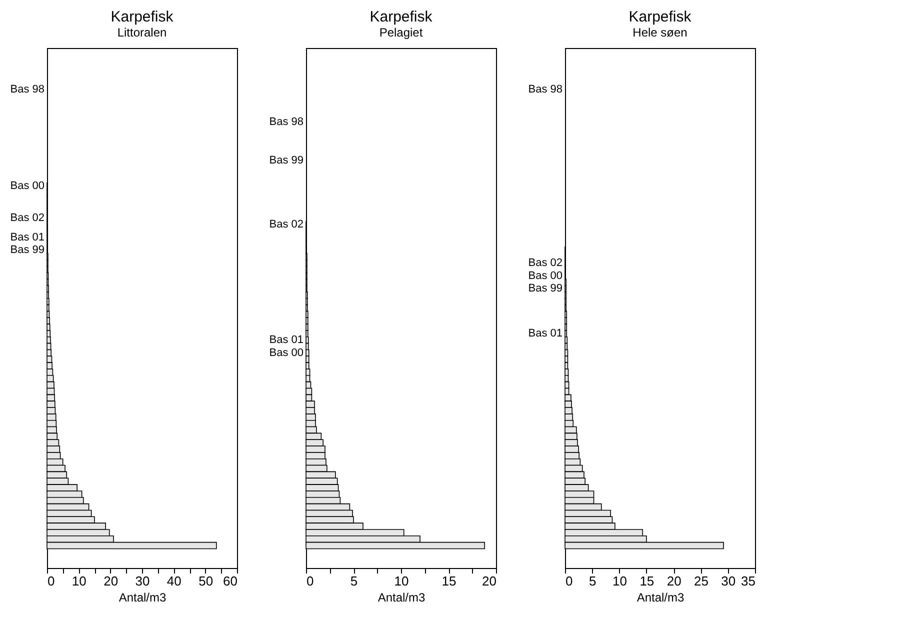  I want to click on x-tick-label: 35, so click(748, 581).